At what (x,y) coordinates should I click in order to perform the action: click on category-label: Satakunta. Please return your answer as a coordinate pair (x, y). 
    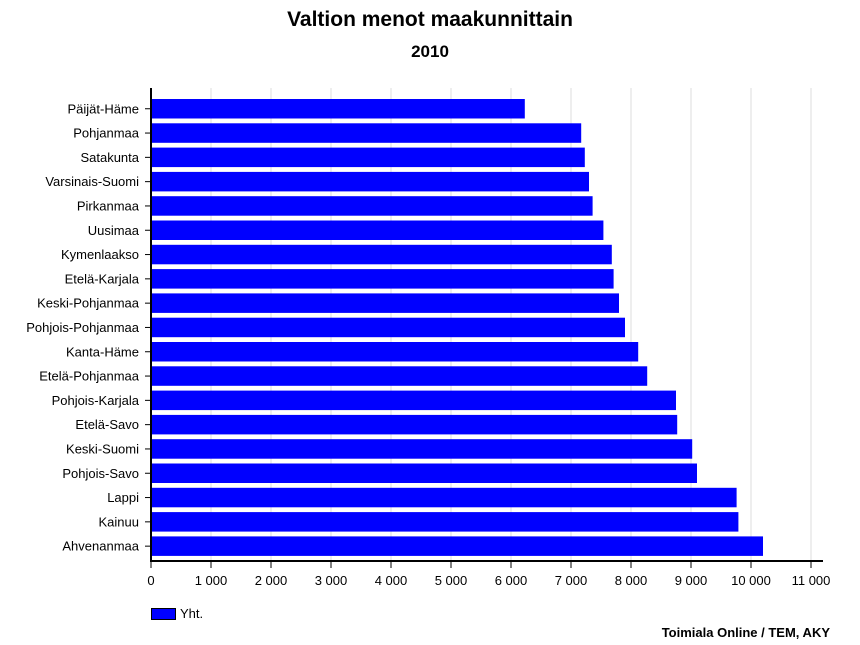
    Looking at the image, I should click on (109, 157).